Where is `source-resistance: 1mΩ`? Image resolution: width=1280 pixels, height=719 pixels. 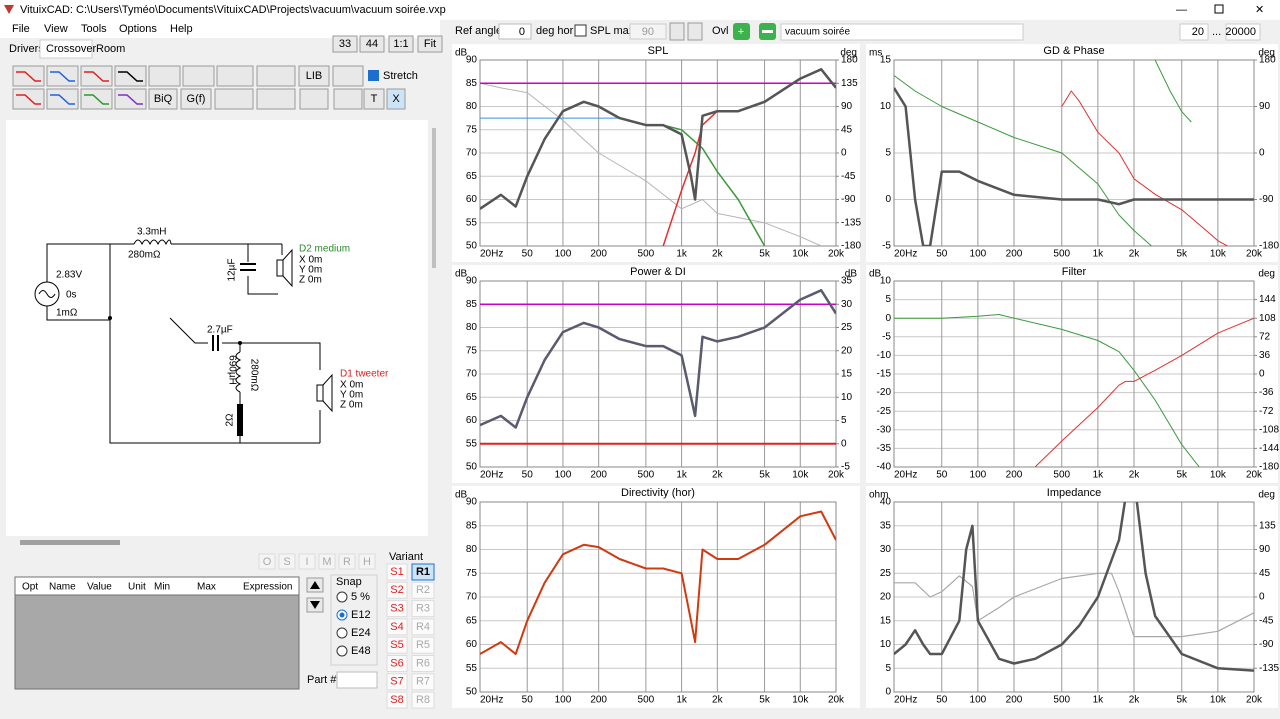
source-resistance: 1mΩ is located at coordinates (67, 313).